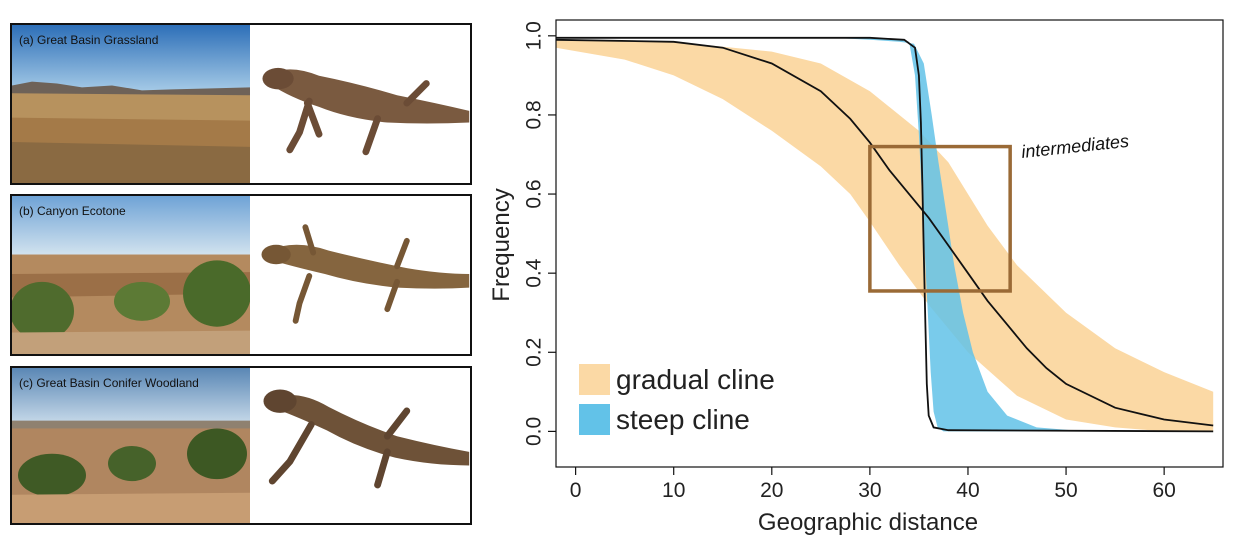  What do you see at coordinates (109, 383) in the screenshot?
I see `panel-c-label: (c) Great Basin Conifer Woodland` at bounding box center [109, 383].